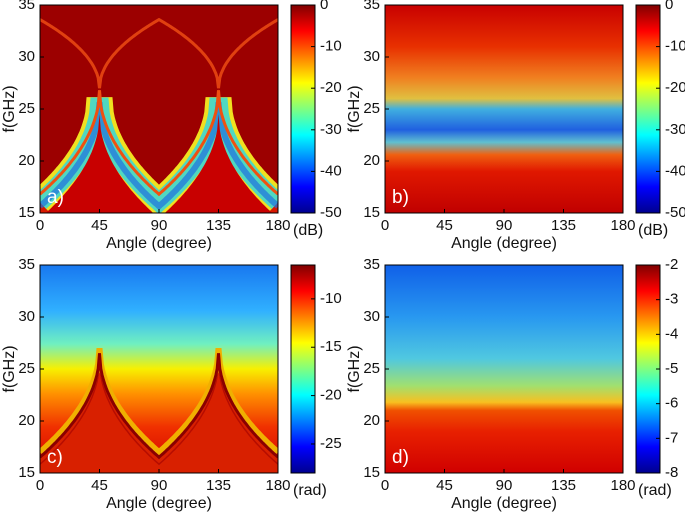  Describe the element at coordinates (400, 197) in the screenshot. I see `panel-label: b)` at that location.